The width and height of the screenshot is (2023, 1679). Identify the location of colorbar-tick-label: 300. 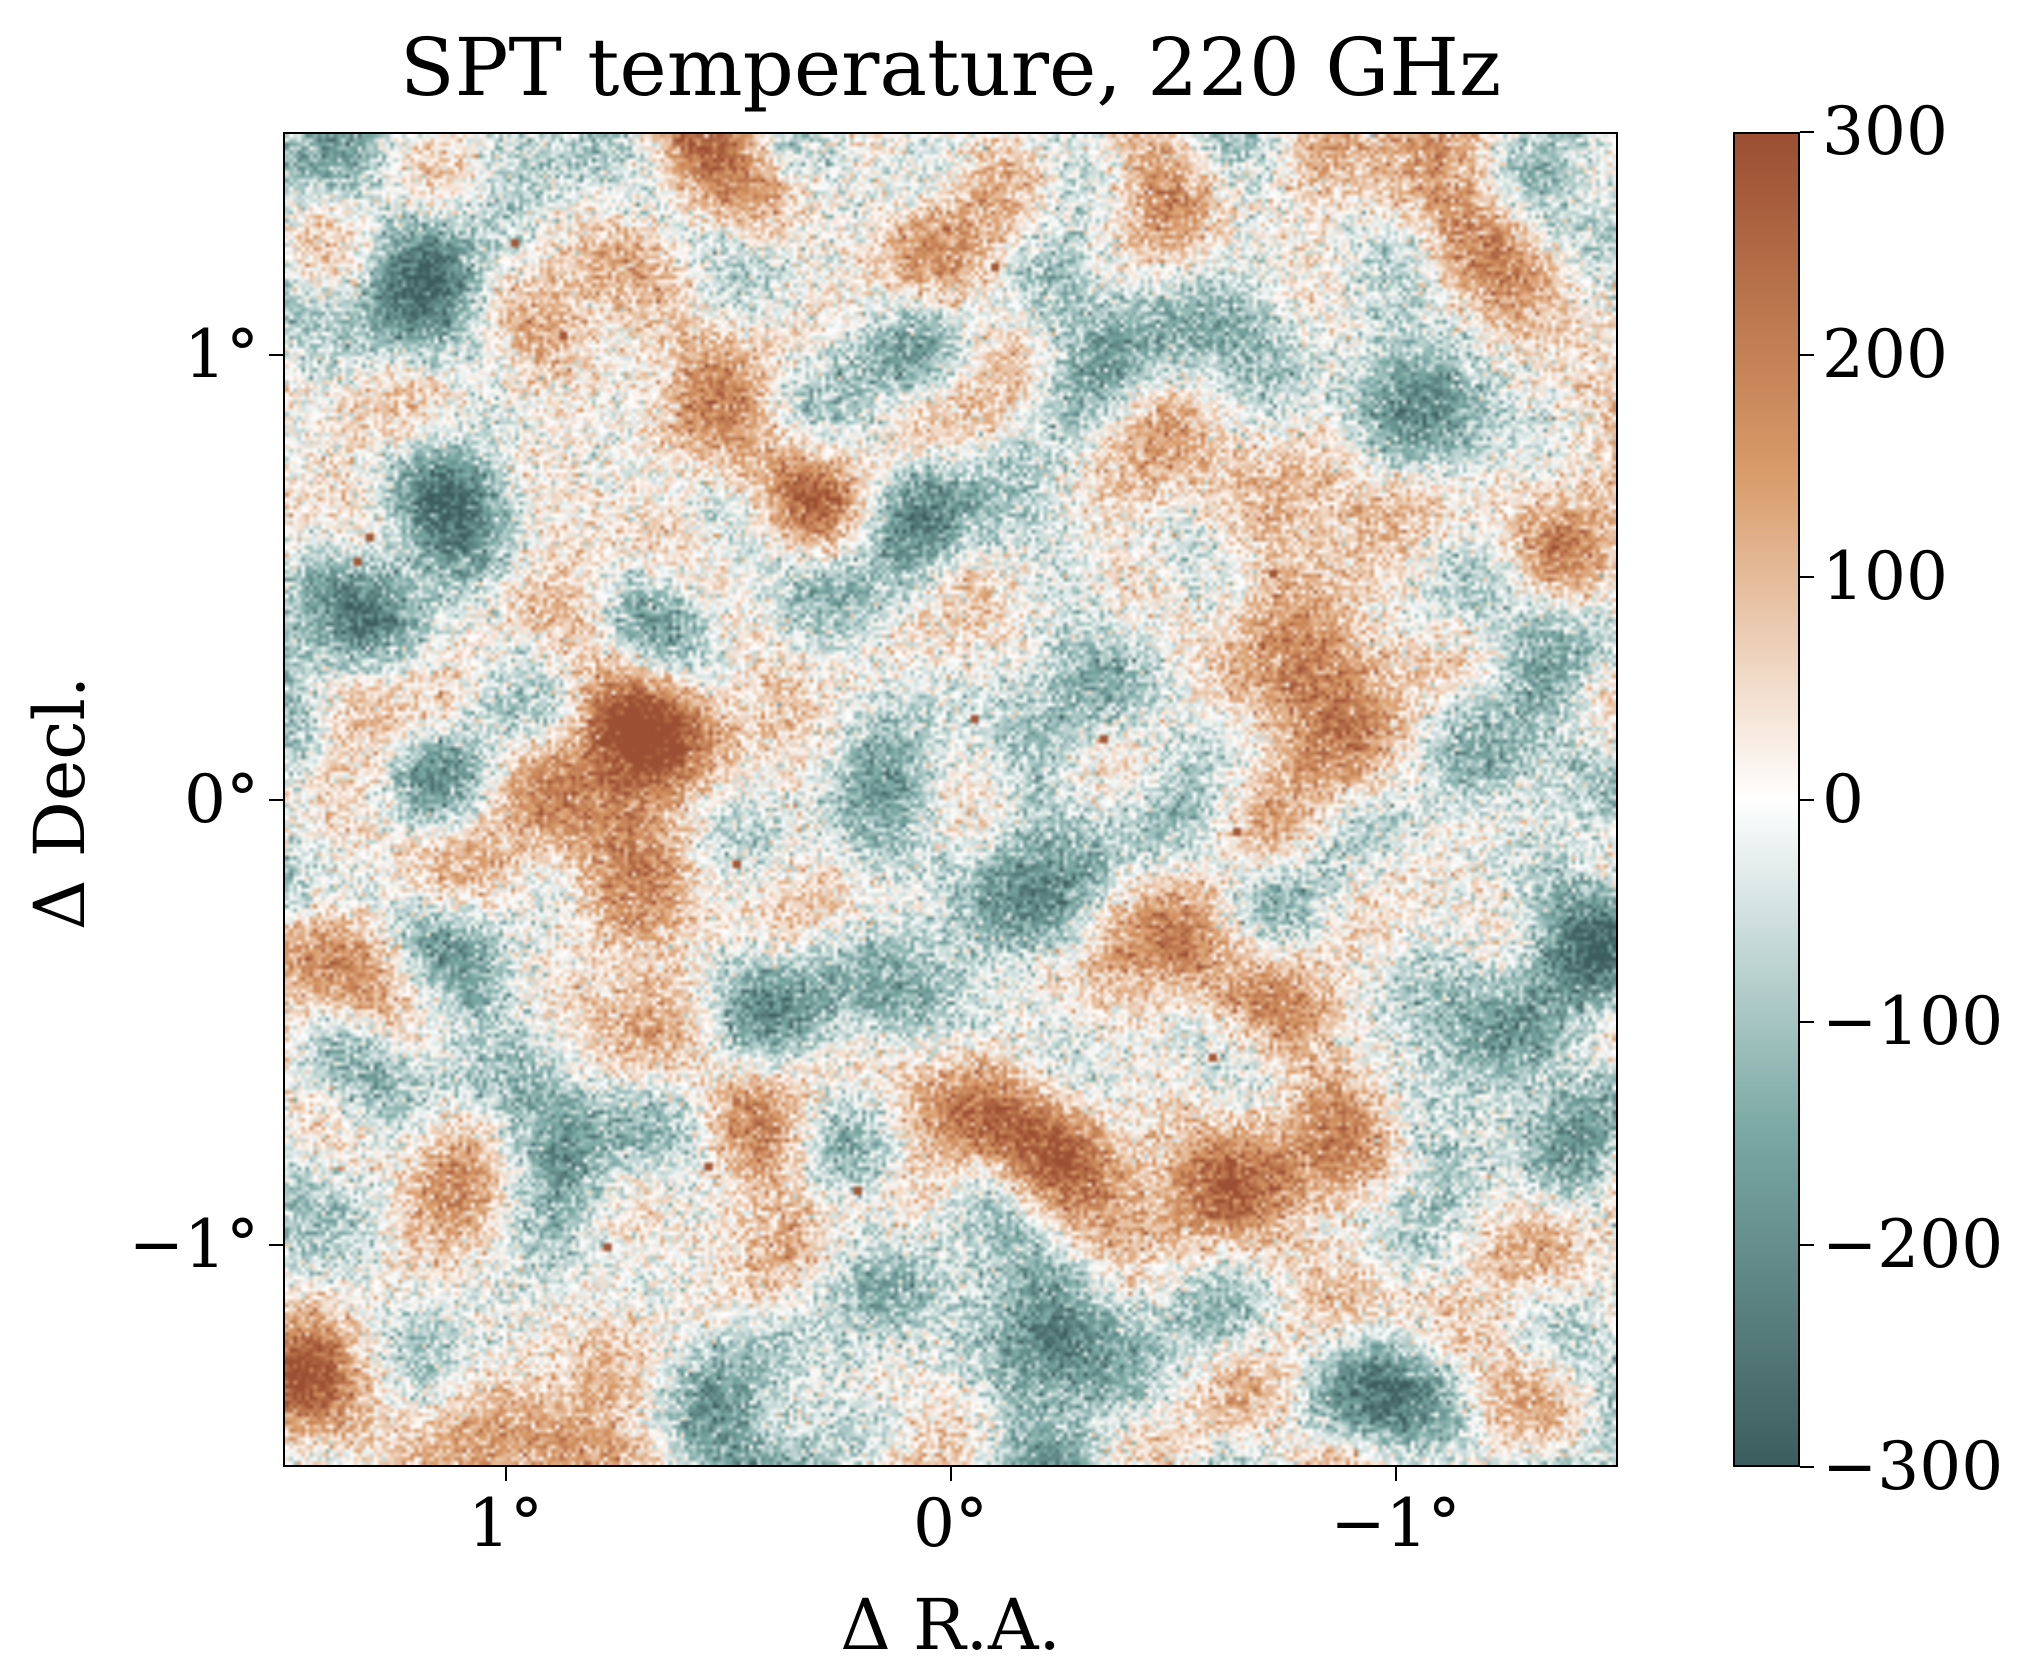
(1885, 131).